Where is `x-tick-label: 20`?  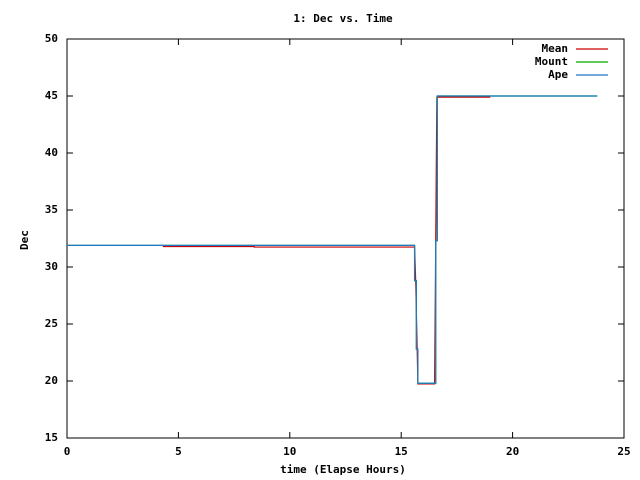
x-tick-label: 20 is located at coordinates (512, 451).